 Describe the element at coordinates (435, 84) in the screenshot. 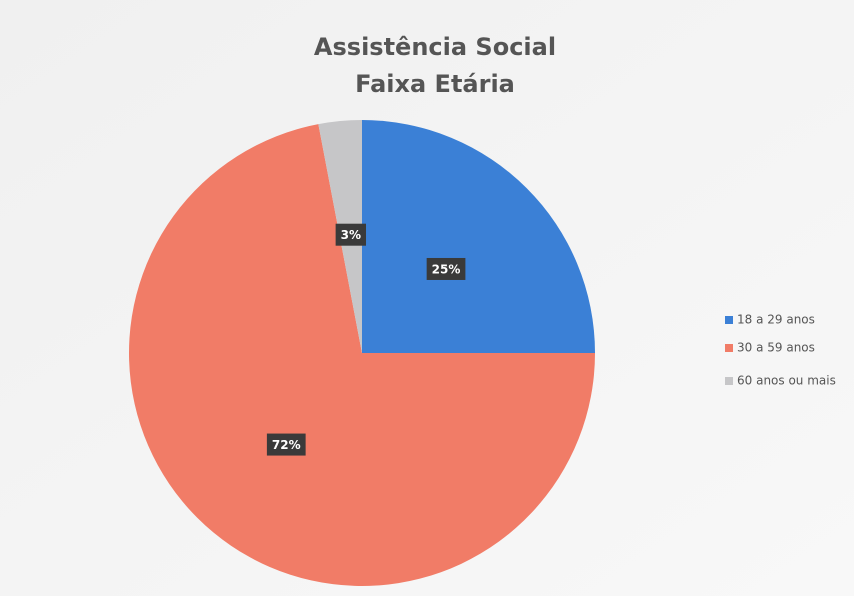

I see `chart-title: Faixa Etária` at that location.